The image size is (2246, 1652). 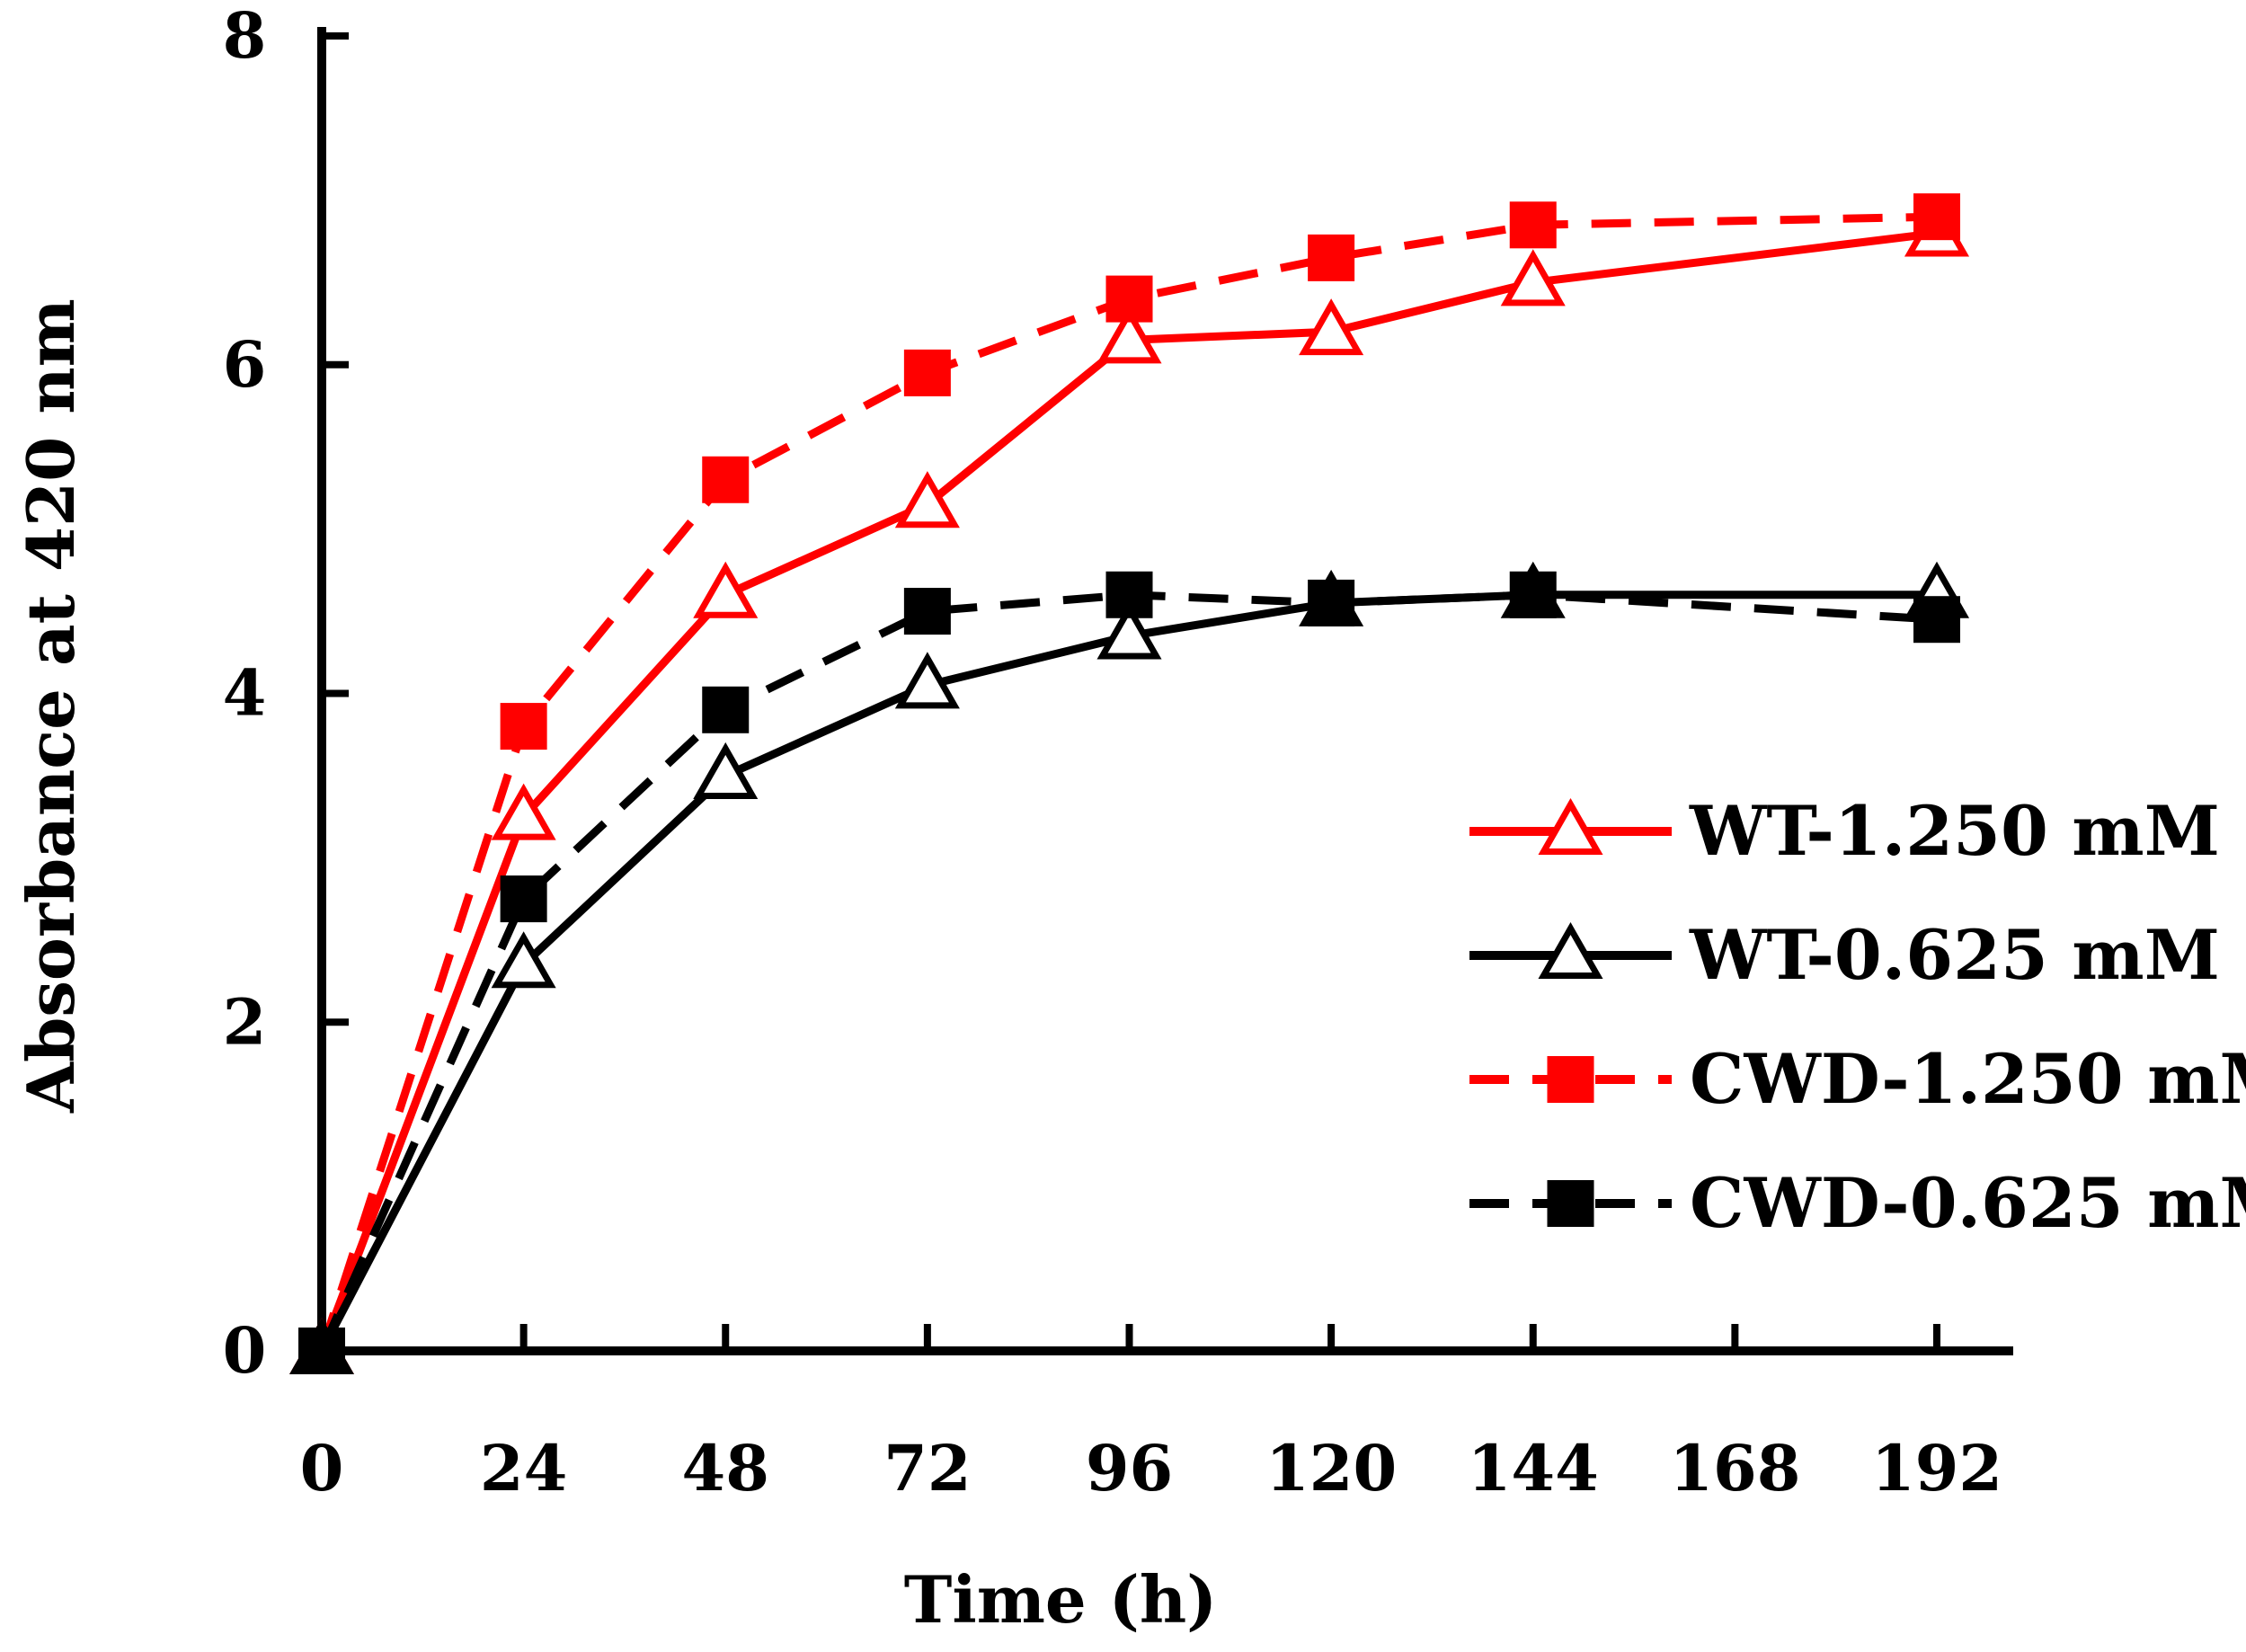 What do you see at coordinates (1331, 1468) in the screenshot?
I see `x-tick-label: 120` at bounding box center [1331, 1468].